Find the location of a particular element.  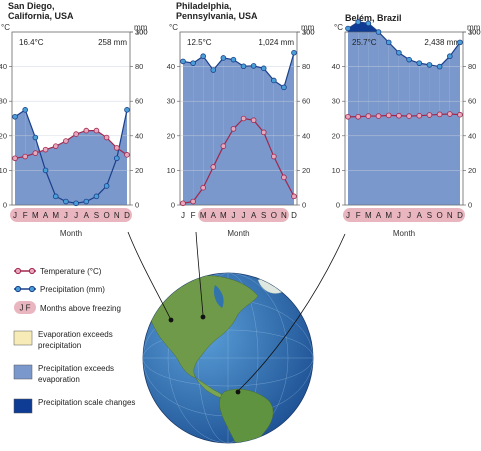

mean-temperature: 25.7°C is located at coordinates (364, 42).